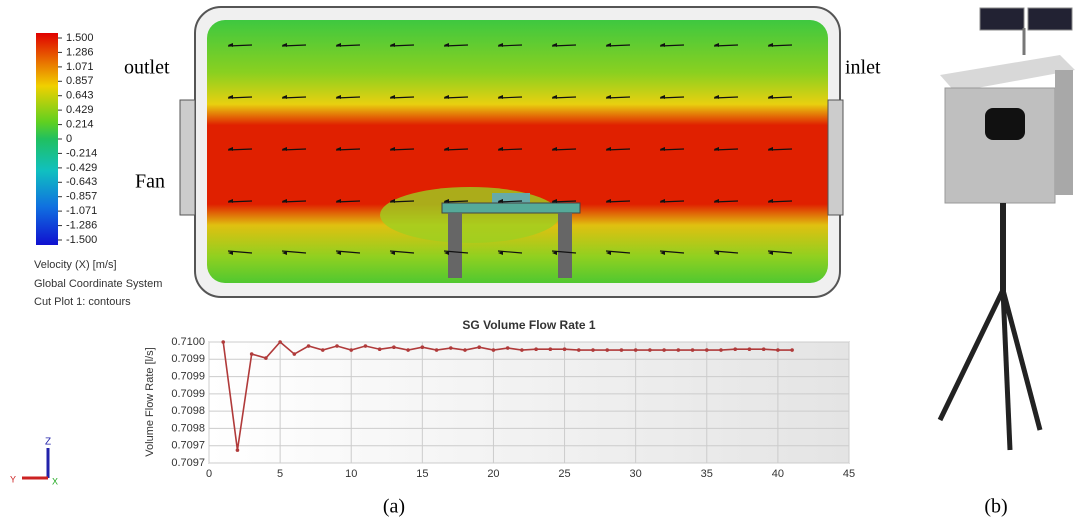 The width and height of the screenshot is (1078, 524). I want to click on y-tick-label: 0.7098, so click(188, 411).